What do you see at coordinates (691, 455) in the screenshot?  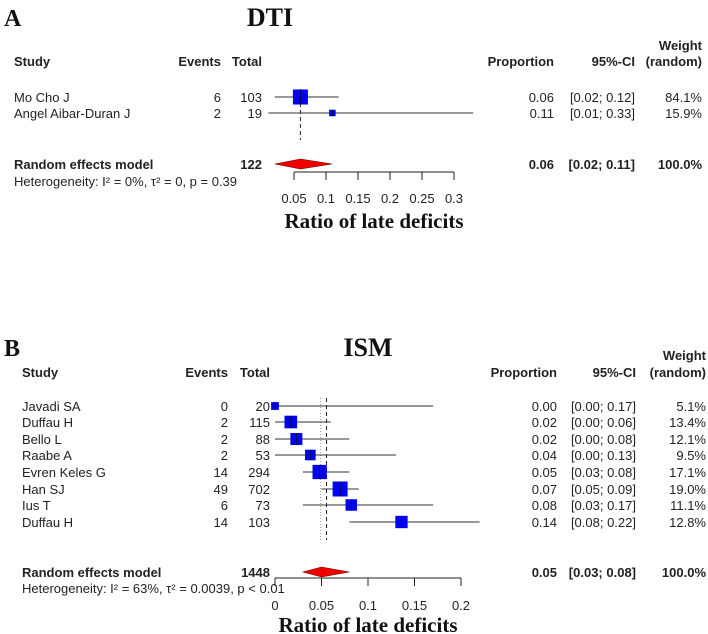 I see `study-weight: 9.5%` at bounding box center [691, 455].